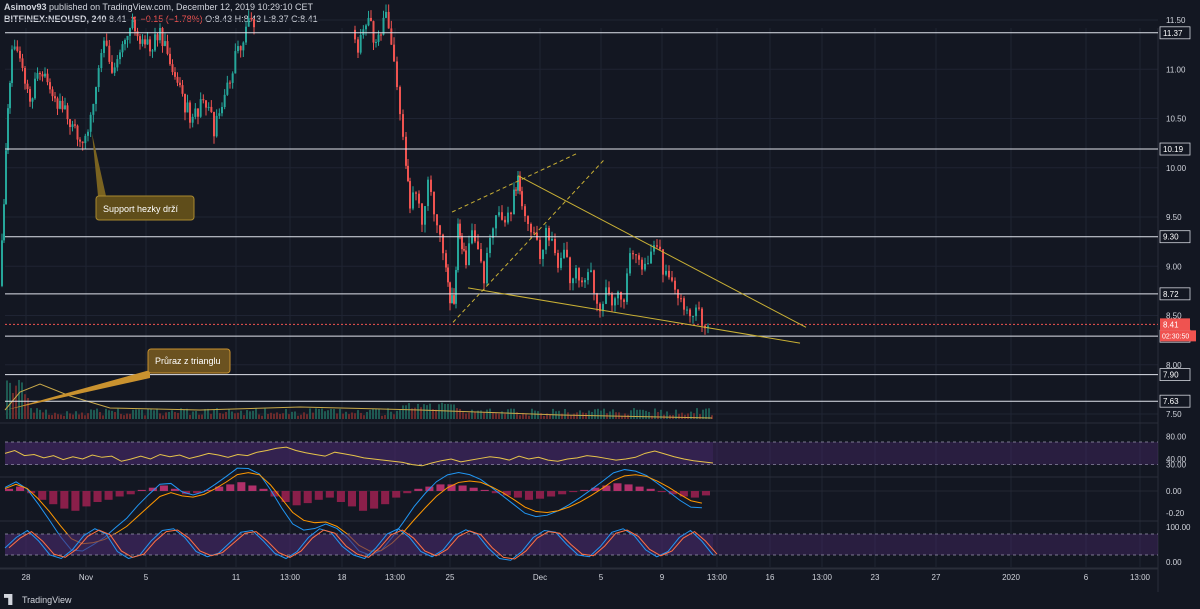 The image size is (1200, 609). What do you see at coordinates (1176, 20) in the screenshot?
I see `price-axis-tick: 11.50` at bounding box center [1176, 20].